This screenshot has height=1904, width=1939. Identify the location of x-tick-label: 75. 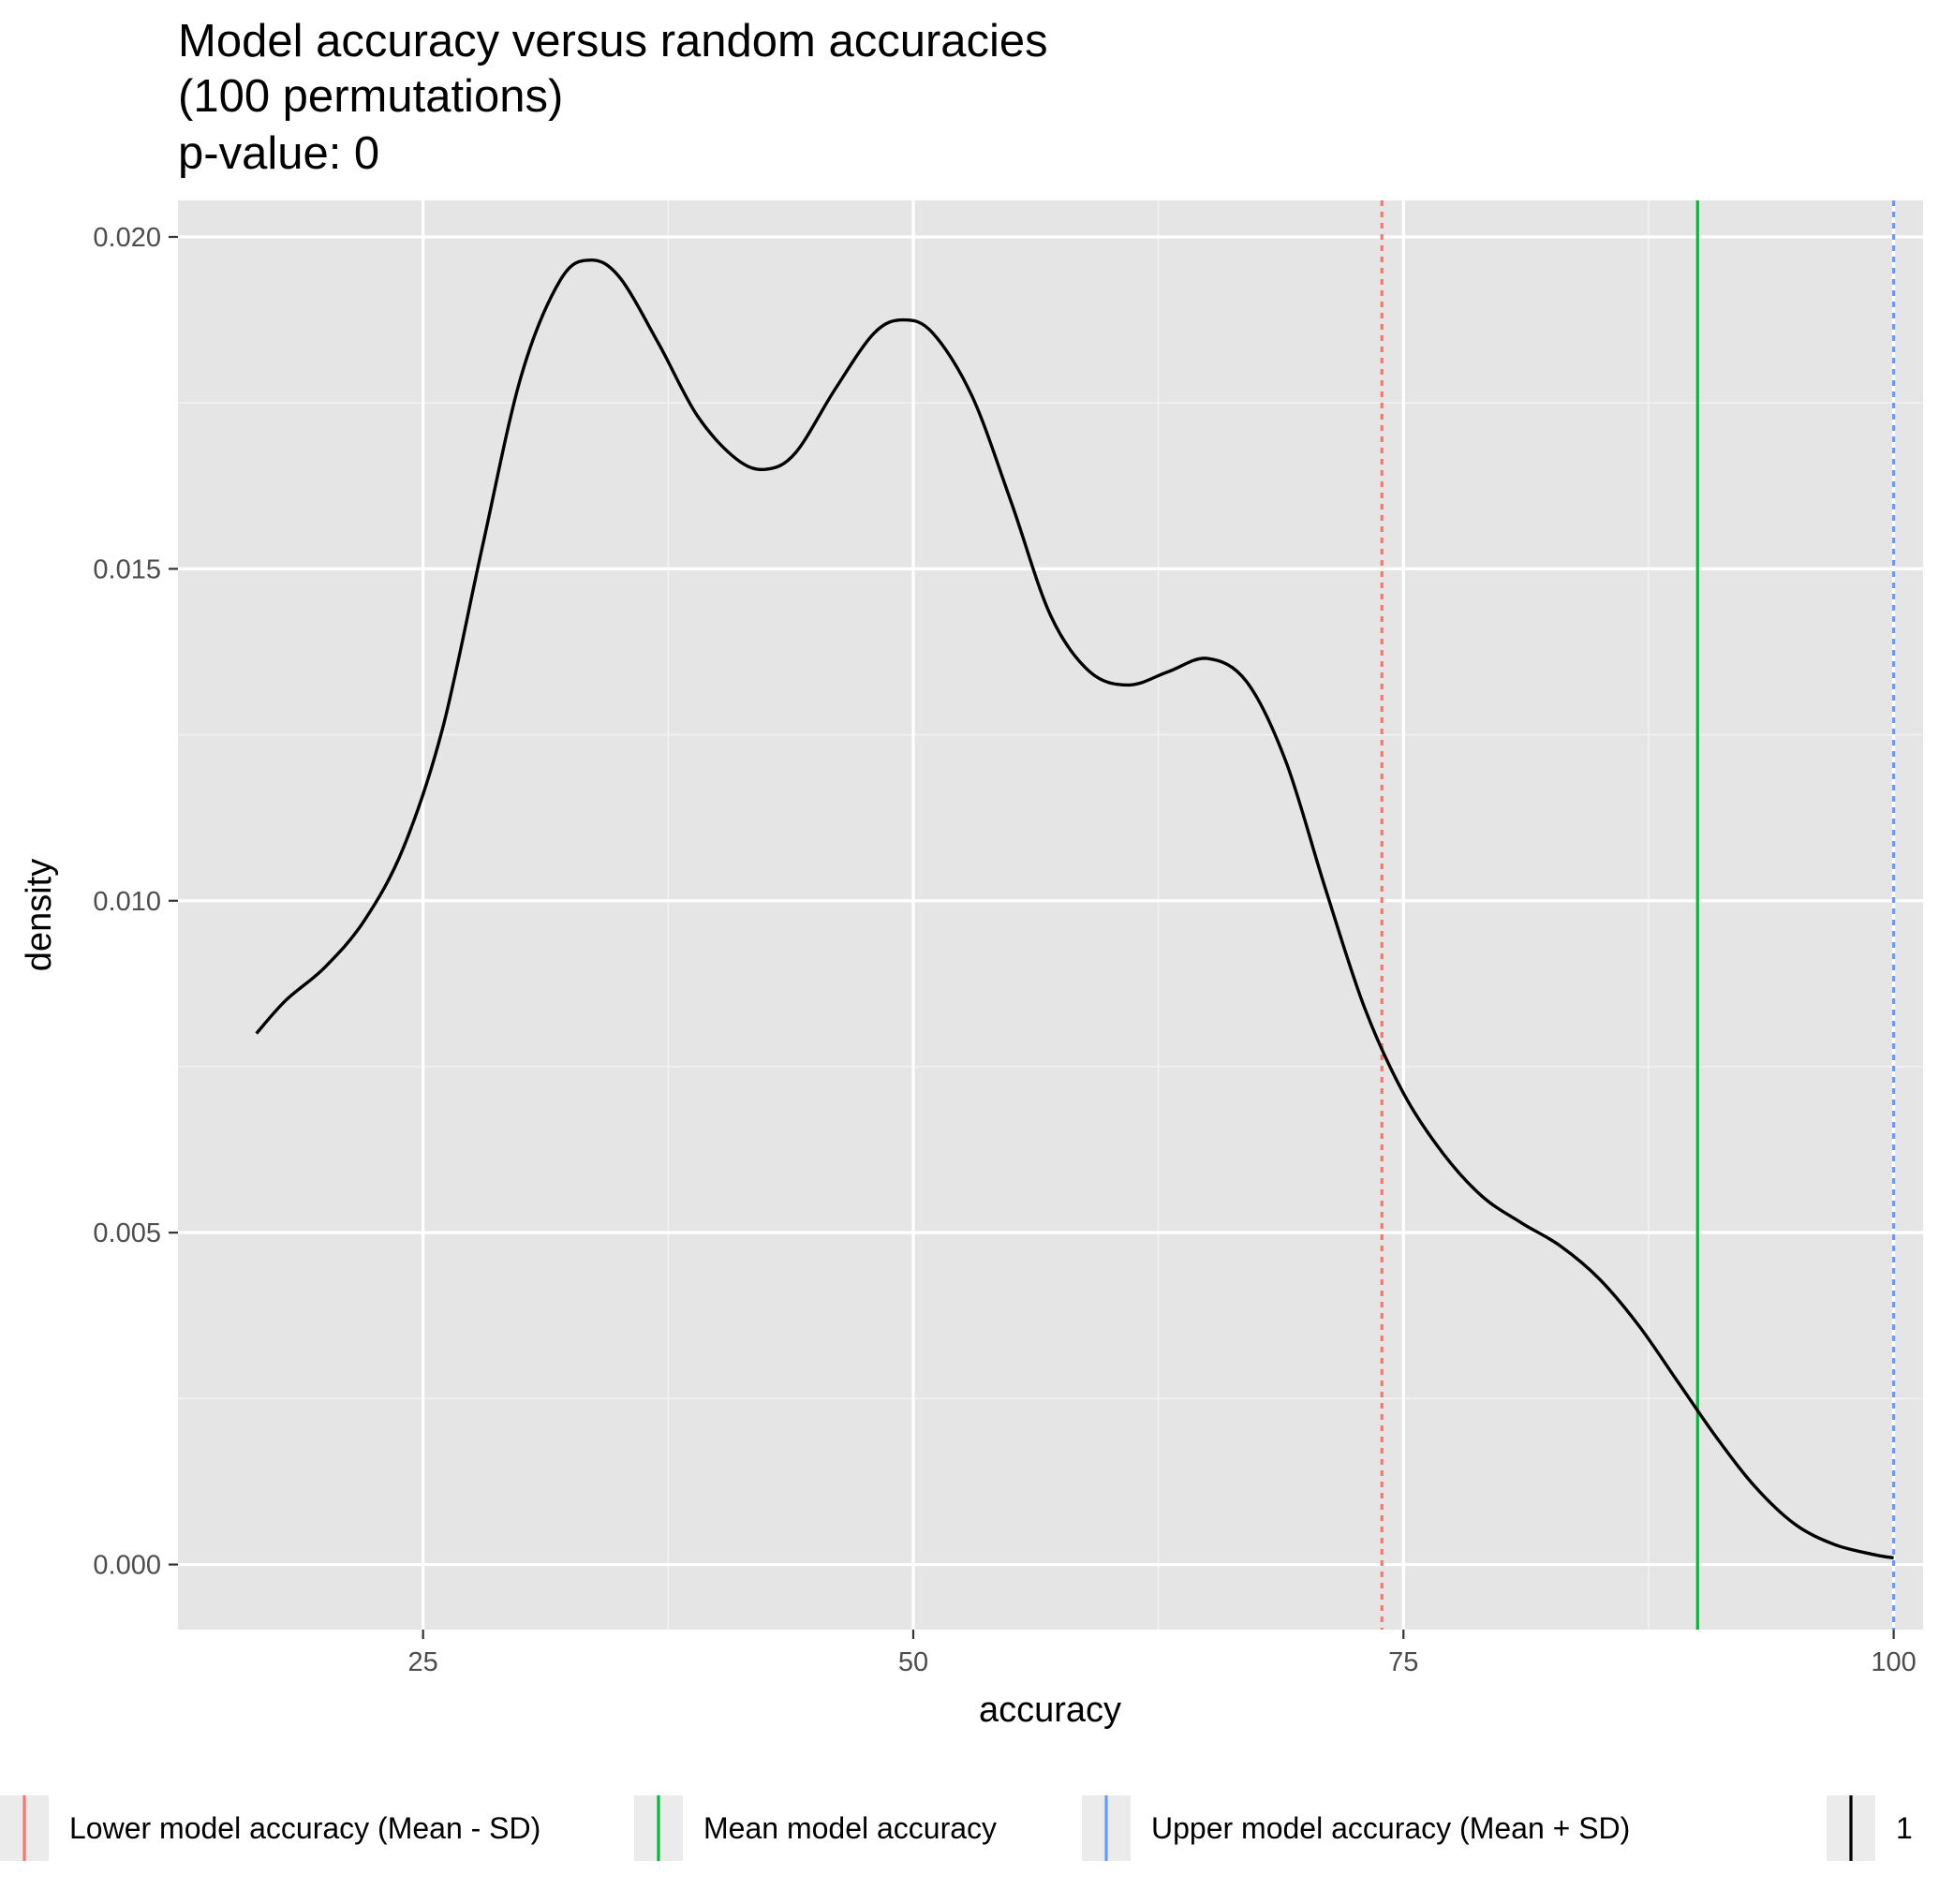
(1403, 1662).